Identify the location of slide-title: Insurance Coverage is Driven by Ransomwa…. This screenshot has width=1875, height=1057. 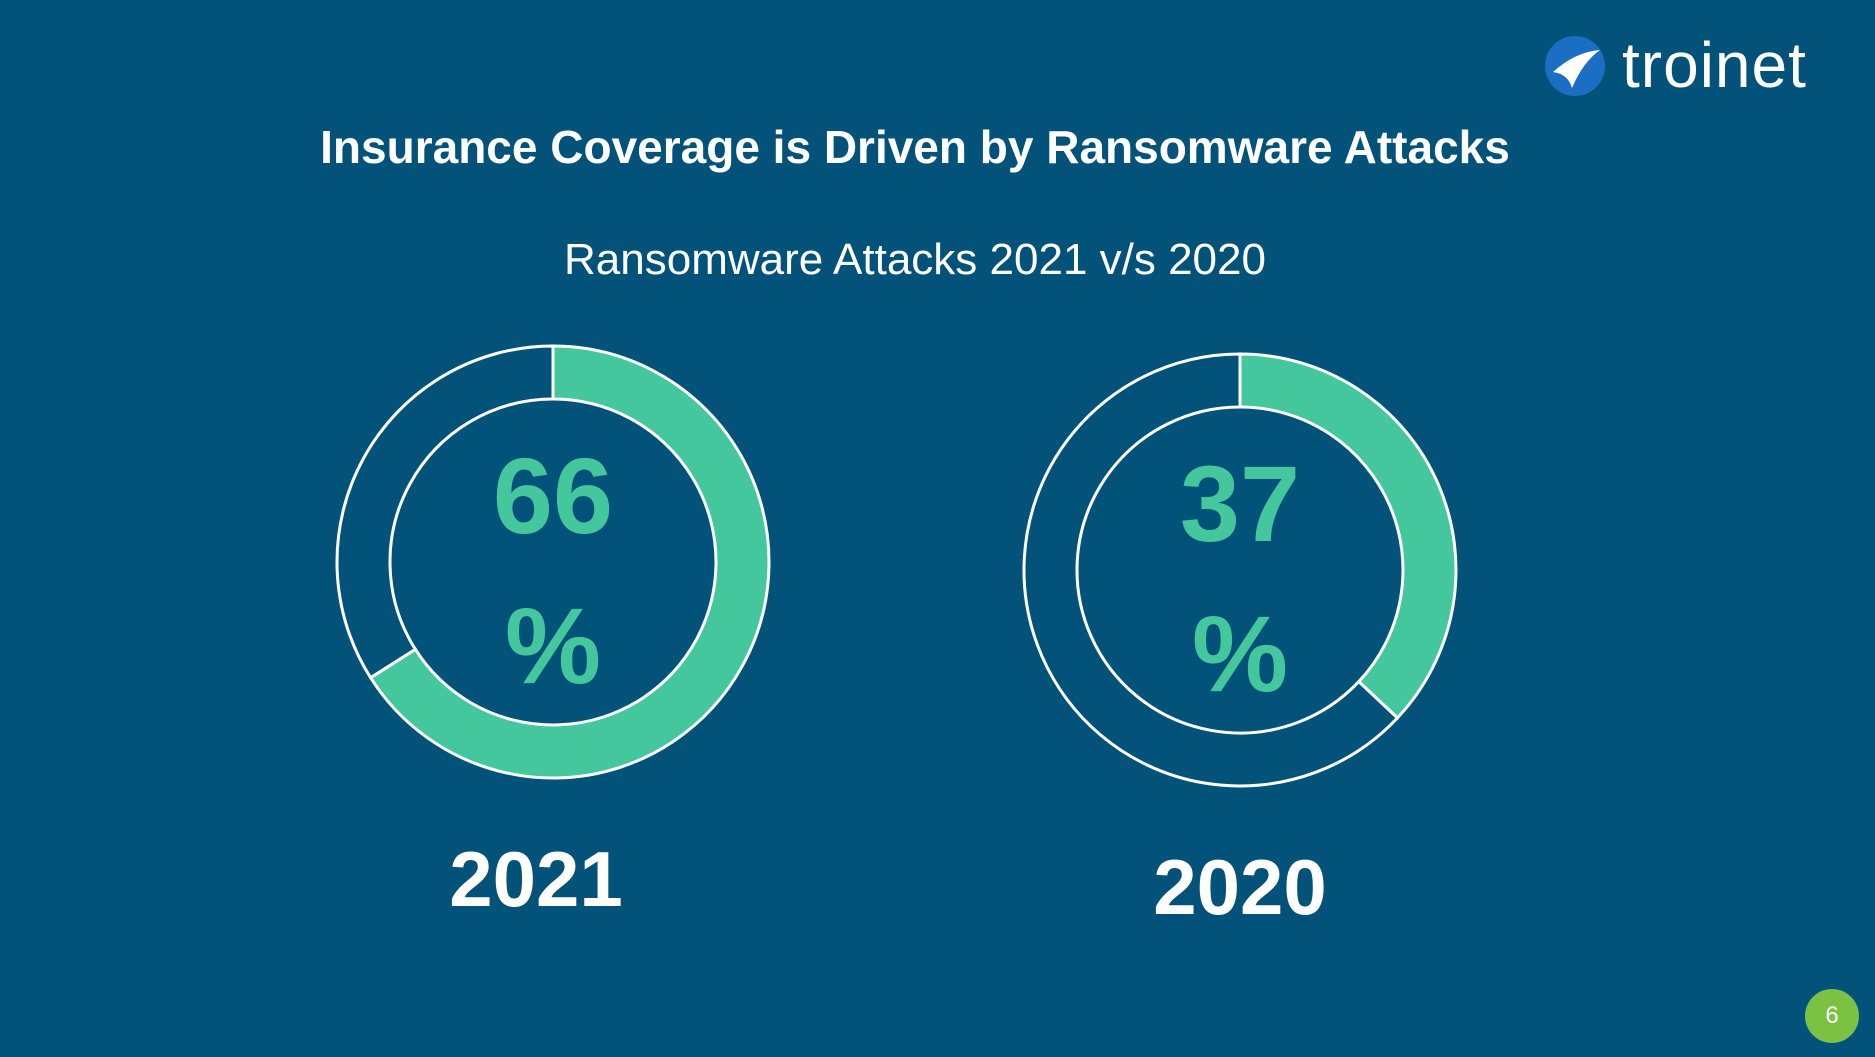
(915, 147).